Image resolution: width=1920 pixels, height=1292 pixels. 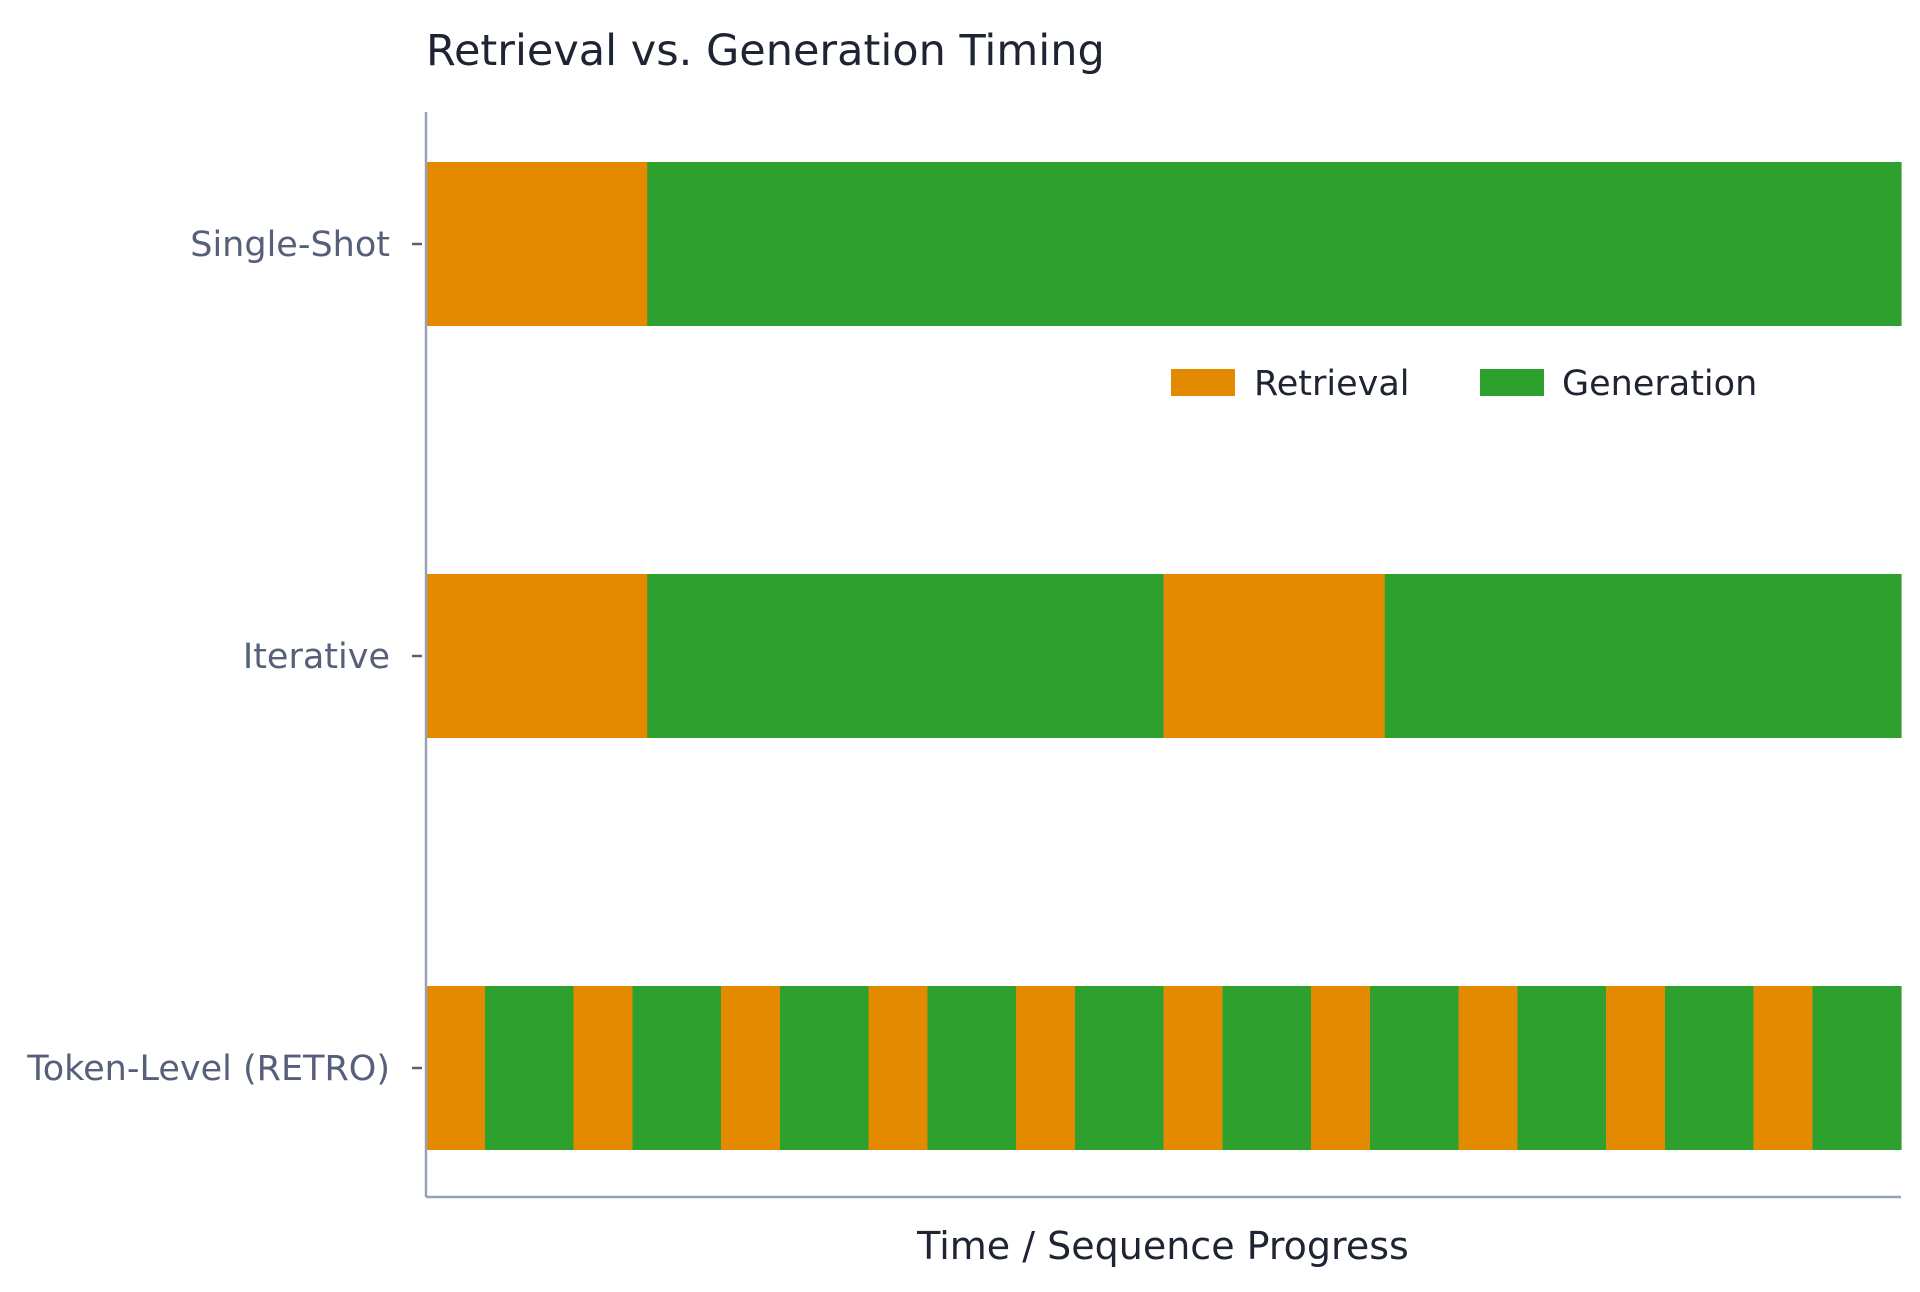 What do you see at coordinates (316, 657) in the screenshot?
I see `category-label-1: Iterative` at bounding box center [316, 657].